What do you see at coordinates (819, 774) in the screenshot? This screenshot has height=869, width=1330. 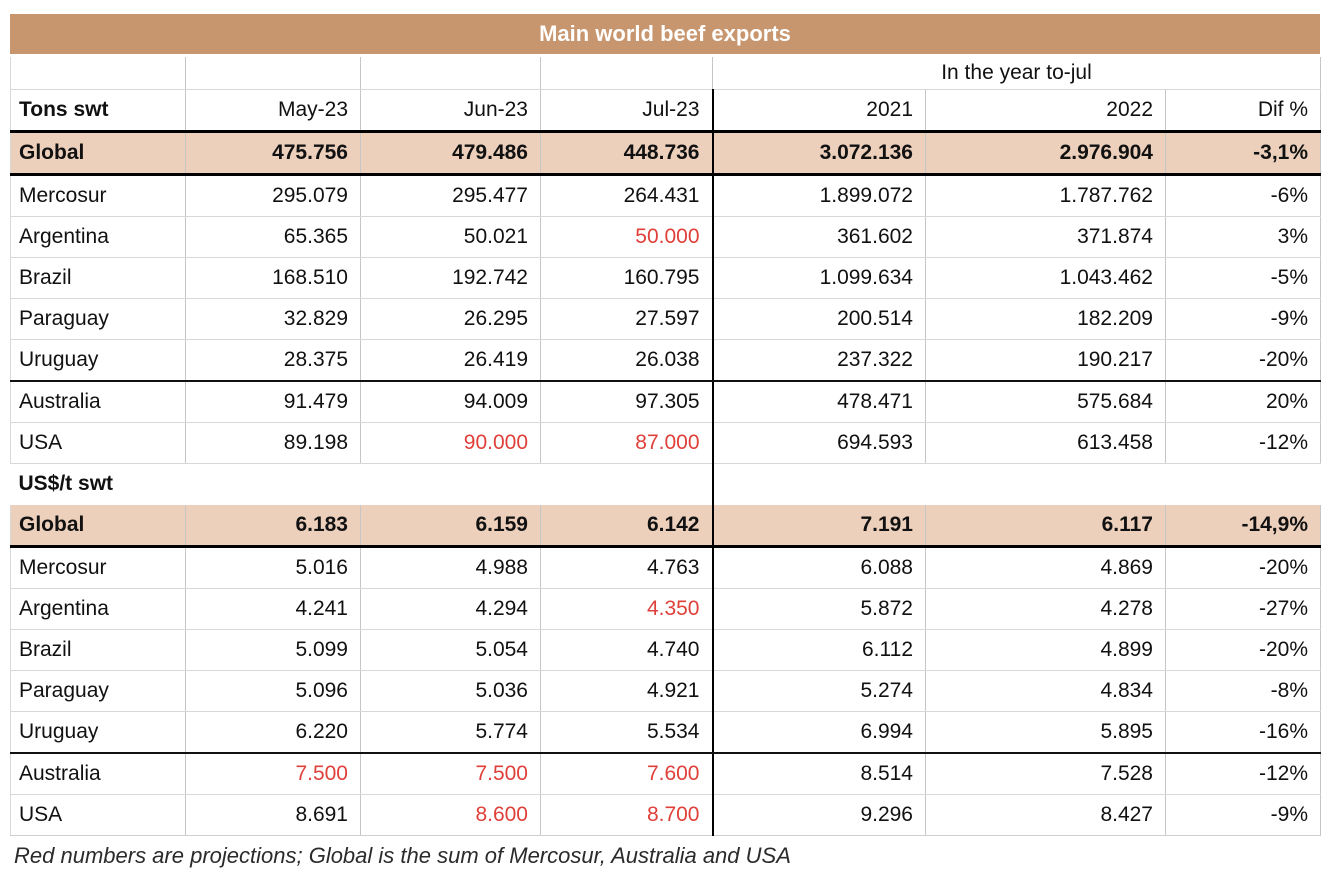 I see `cell-value: 8.514` at bounding box center [819, 774].